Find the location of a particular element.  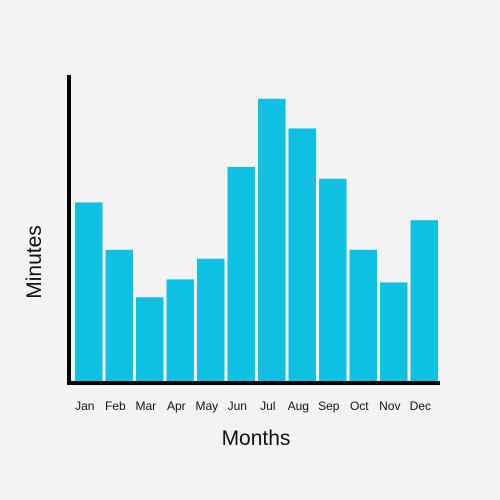

x-tick-label-oct: Oct is located at coordinates (359, 406).